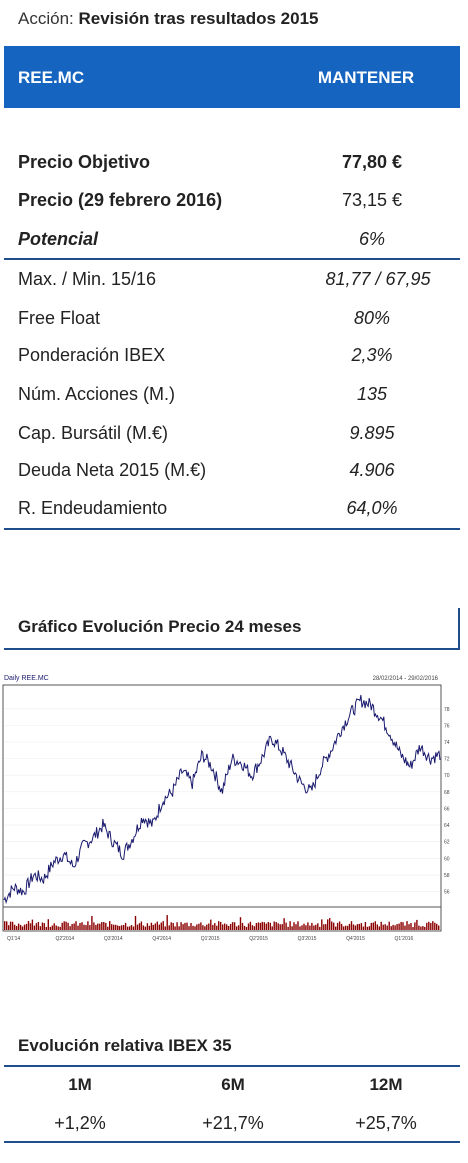  Describe the element at coordinates (168, 19) in the screenshot. I see `report-title: Acción: Revisión tras resultados 2015` at that location.